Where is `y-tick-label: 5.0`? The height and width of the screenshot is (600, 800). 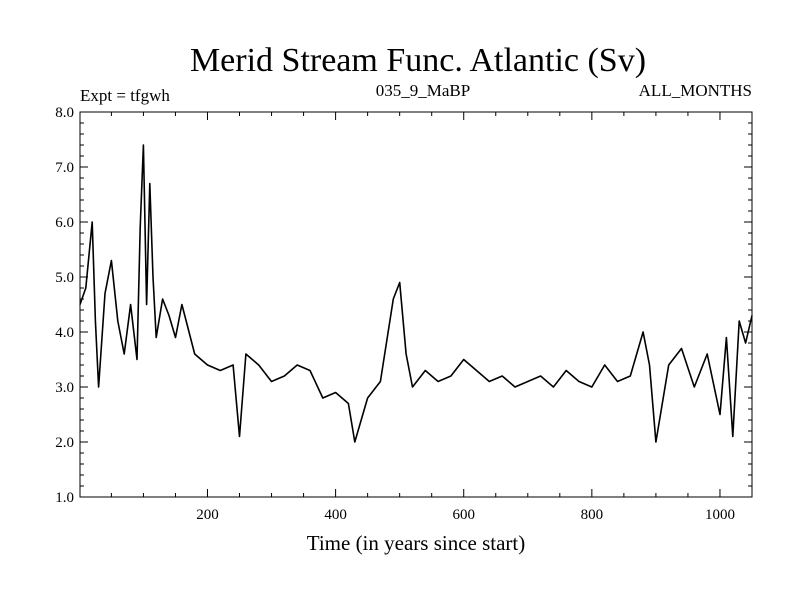
y-tick-label: 5.0 is located at coordinates (64, 278).